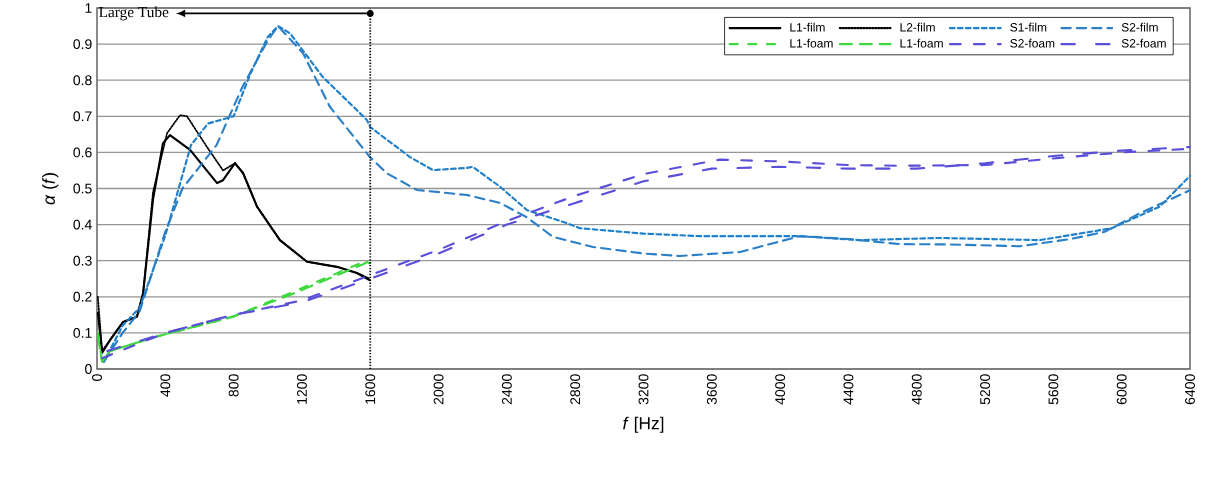  Describe the element at coordinates (50, 189) in the screenshot. I see `y-axis-title: α (f)` at that location.